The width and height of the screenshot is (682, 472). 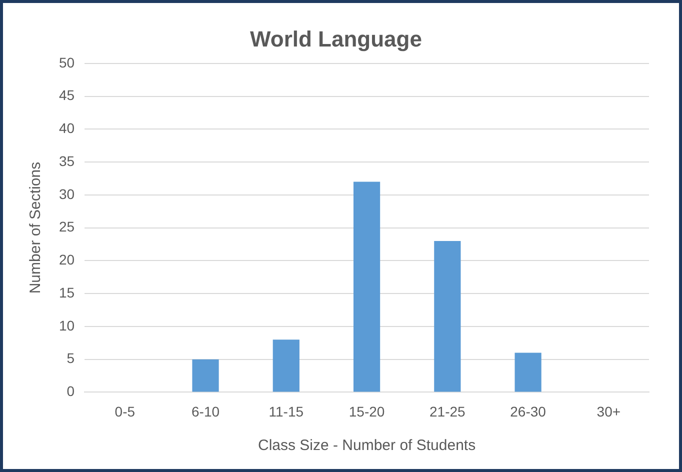 What do you see at coordinates (66, 62) in the screenshot?
I see `y-tick-label: 50` at bounding box center [66, 62].